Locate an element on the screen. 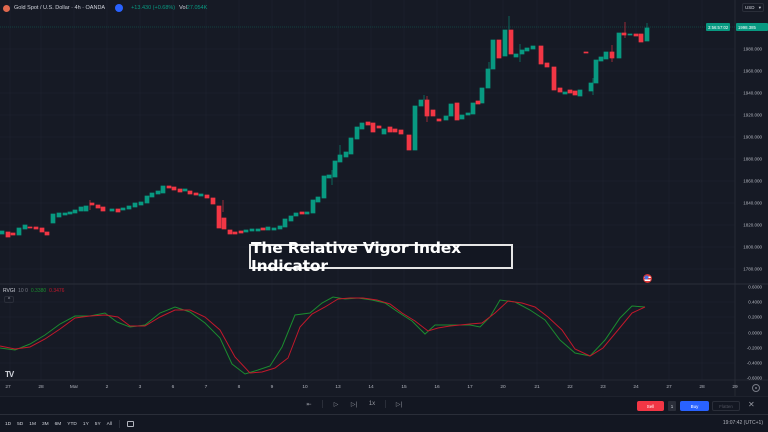 Image resolution: width=768 pixels, height=432 pixels. time-axis-label: 22 is located at coordinates (570, 387).